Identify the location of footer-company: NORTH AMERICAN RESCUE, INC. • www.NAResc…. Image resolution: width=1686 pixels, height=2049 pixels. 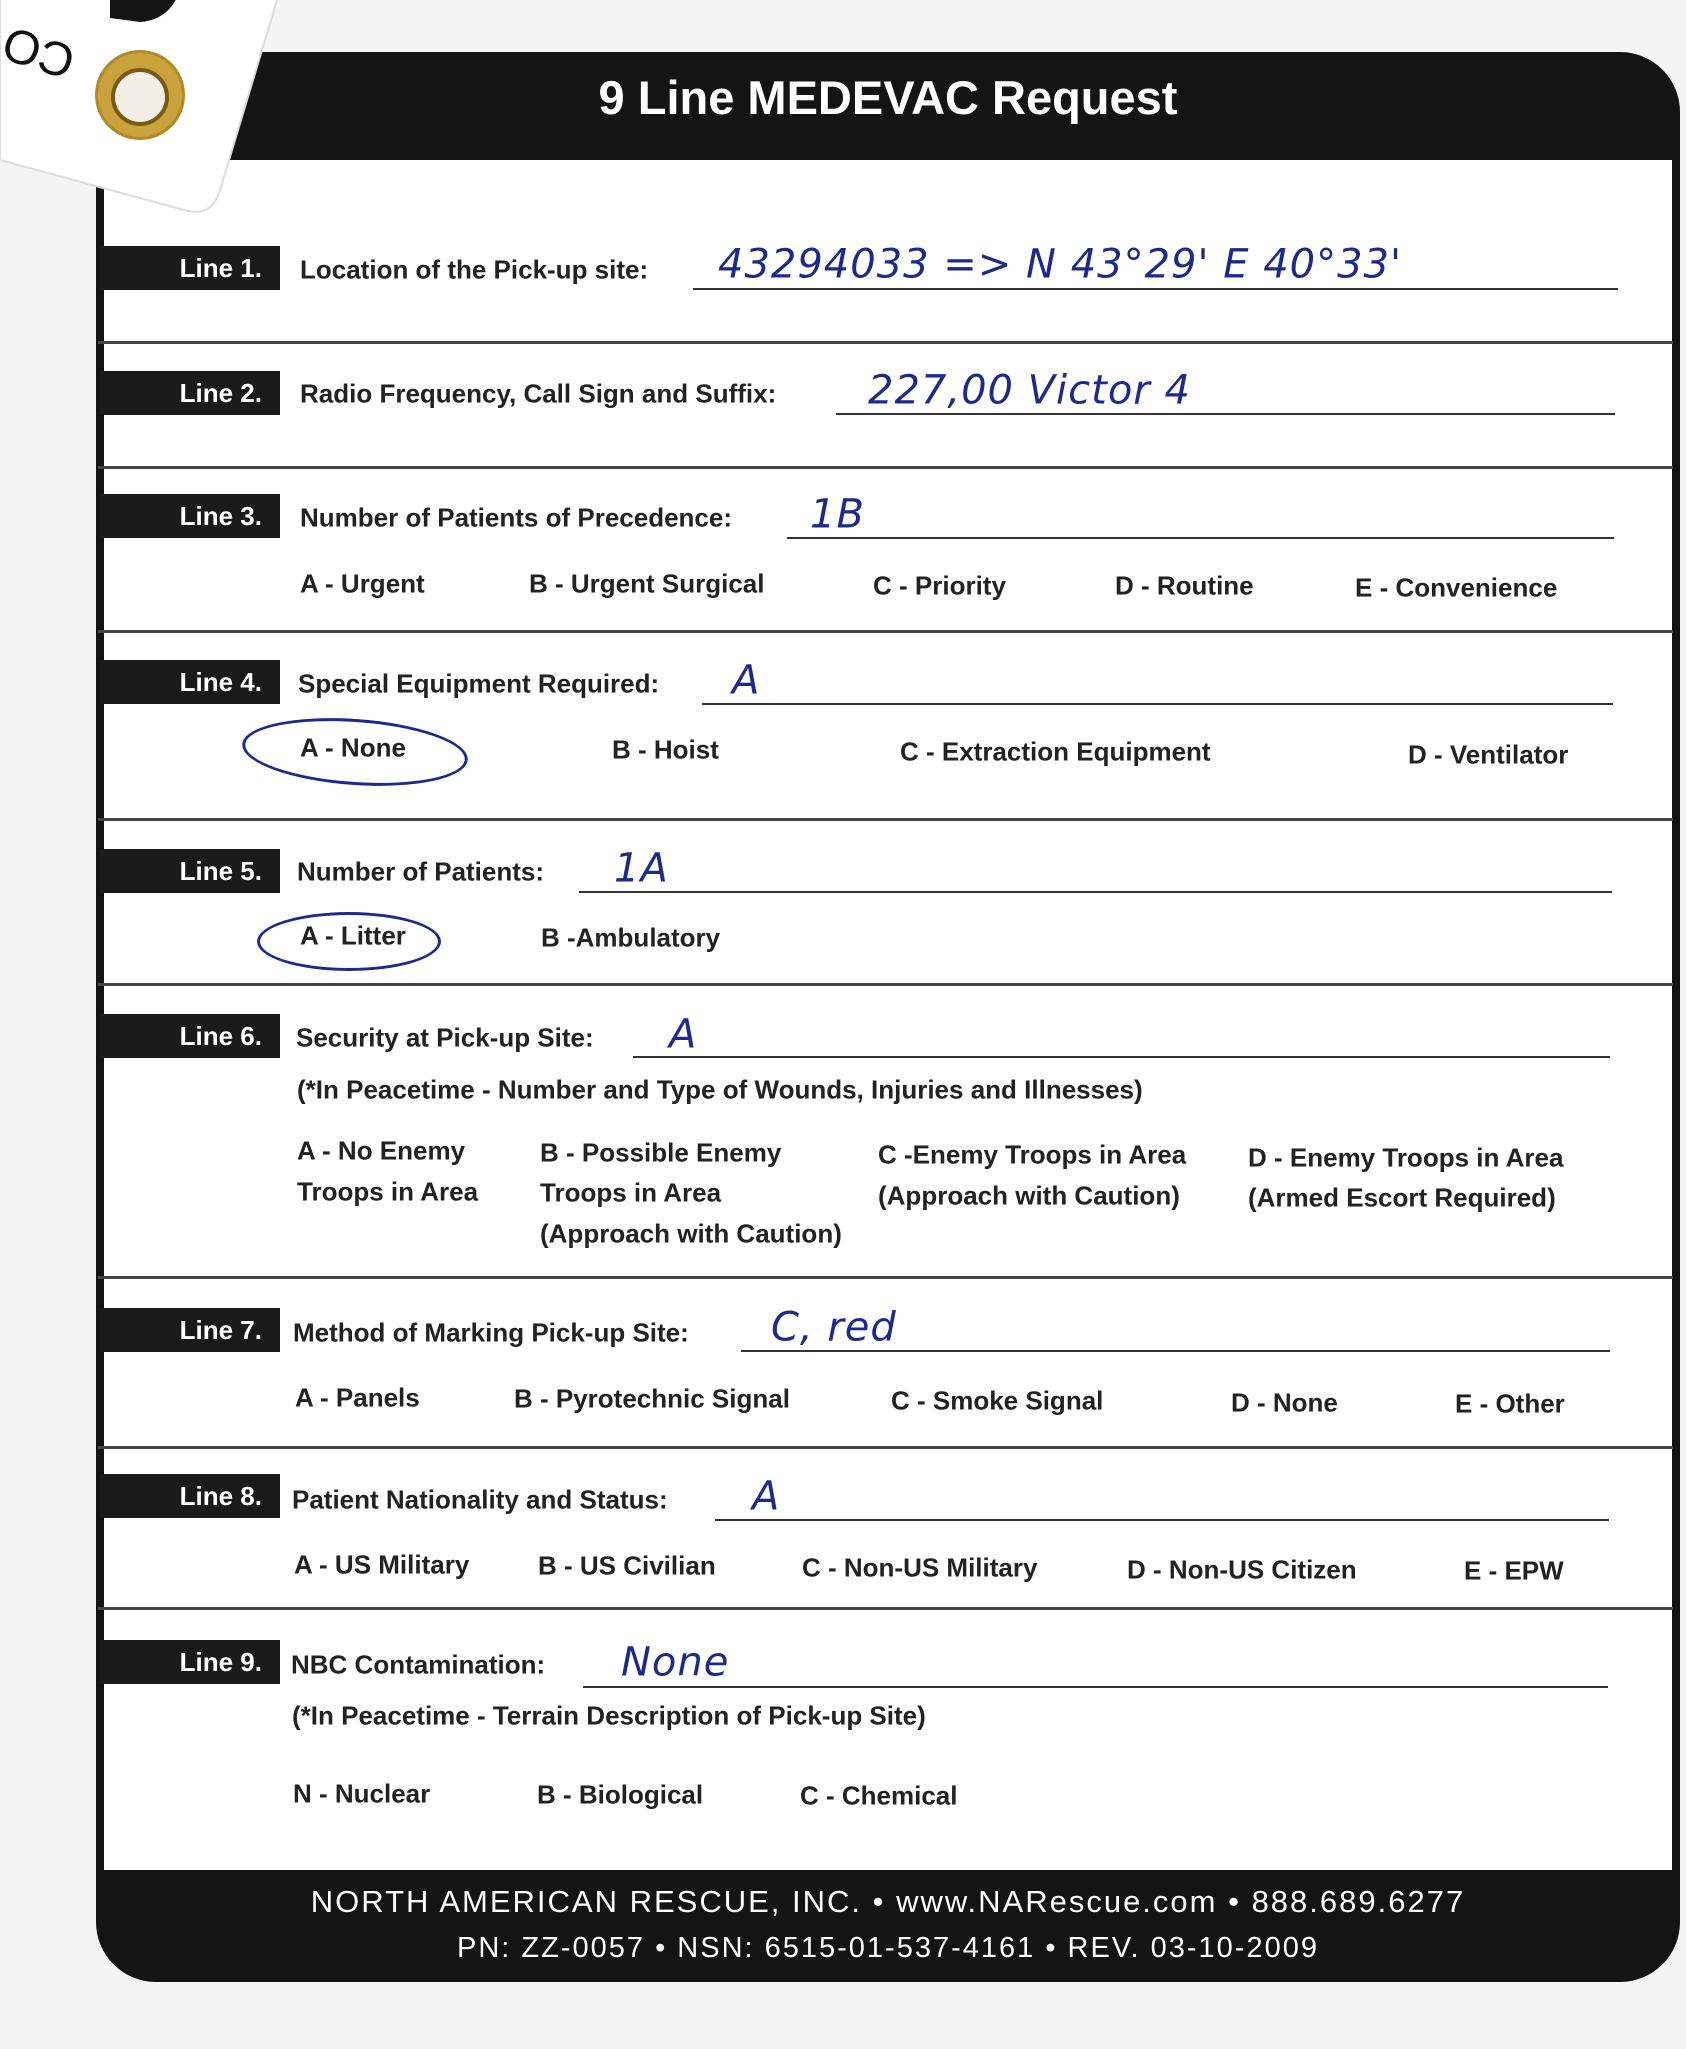
(888, 1901).